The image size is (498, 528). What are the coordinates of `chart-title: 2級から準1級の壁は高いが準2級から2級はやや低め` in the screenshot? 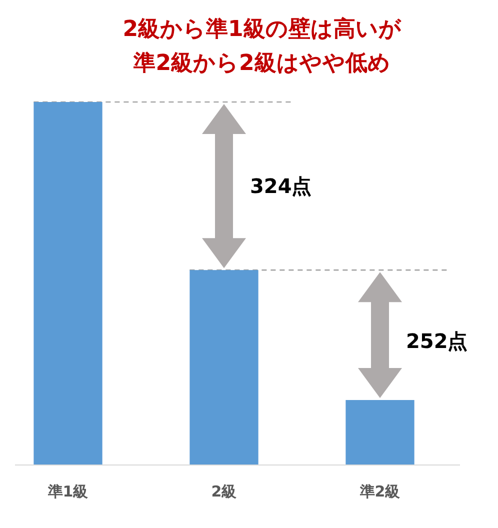 It's located at (262, 46).